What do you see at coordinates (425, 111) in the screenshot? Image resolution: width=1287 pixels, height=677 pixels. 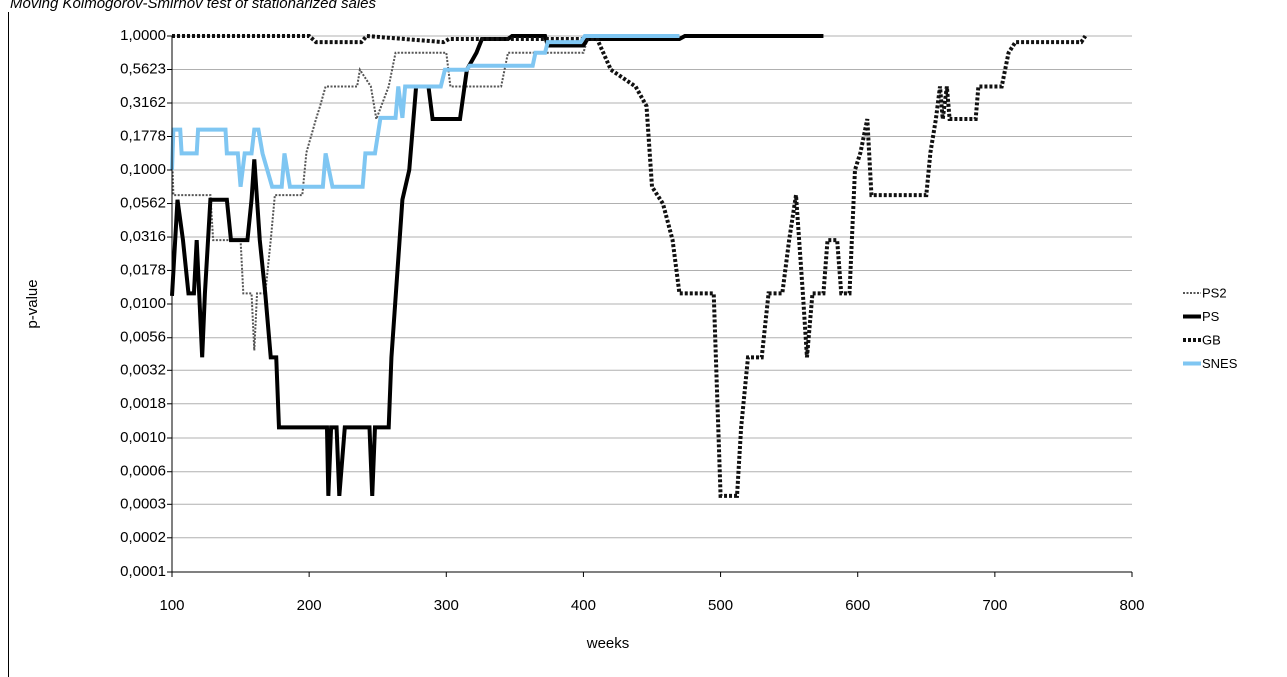 I see `series-line` at bounding box center [425, 111].